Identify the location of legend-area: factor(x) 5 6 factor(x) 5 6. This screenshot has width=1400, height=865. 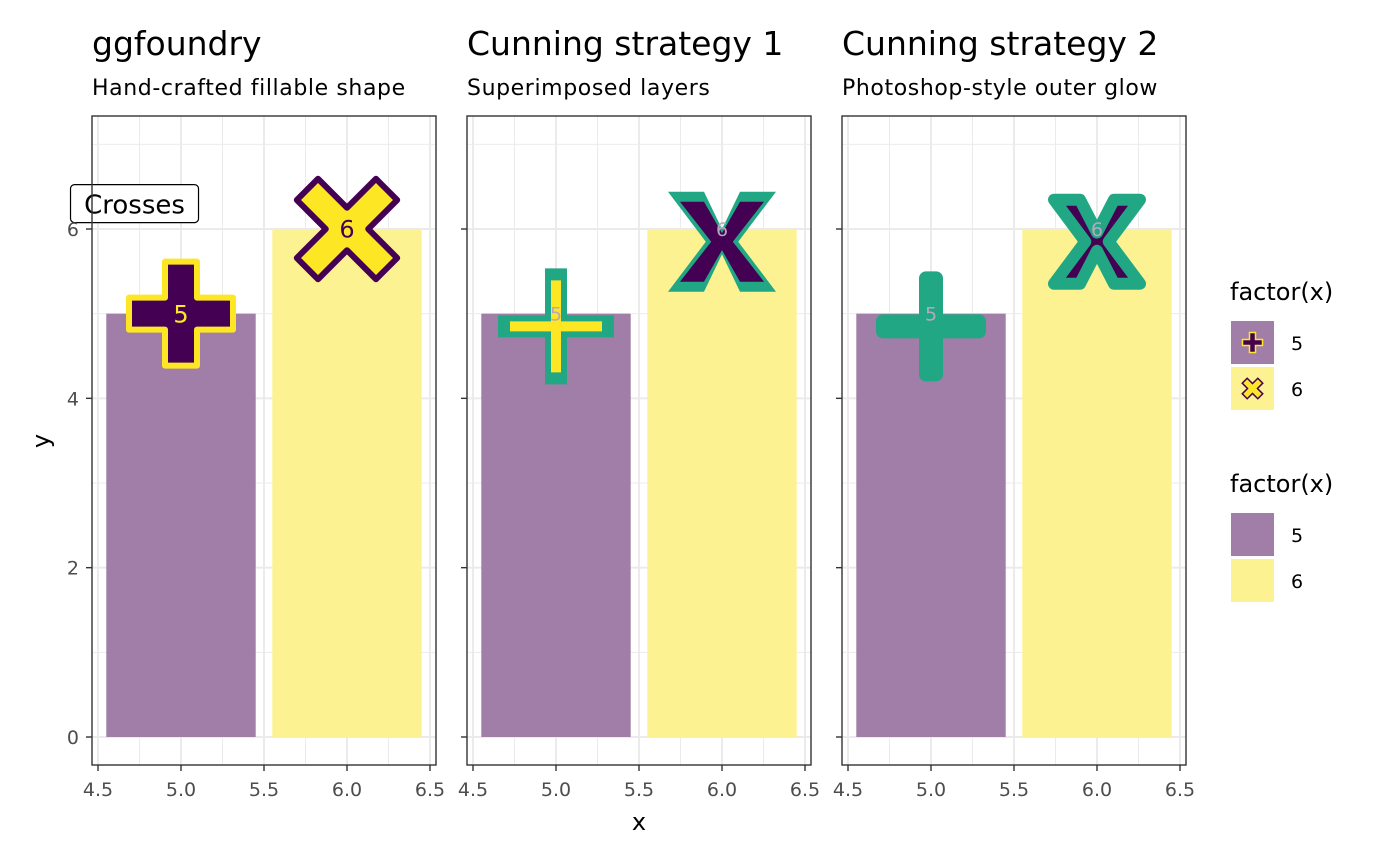
(1281, 440).